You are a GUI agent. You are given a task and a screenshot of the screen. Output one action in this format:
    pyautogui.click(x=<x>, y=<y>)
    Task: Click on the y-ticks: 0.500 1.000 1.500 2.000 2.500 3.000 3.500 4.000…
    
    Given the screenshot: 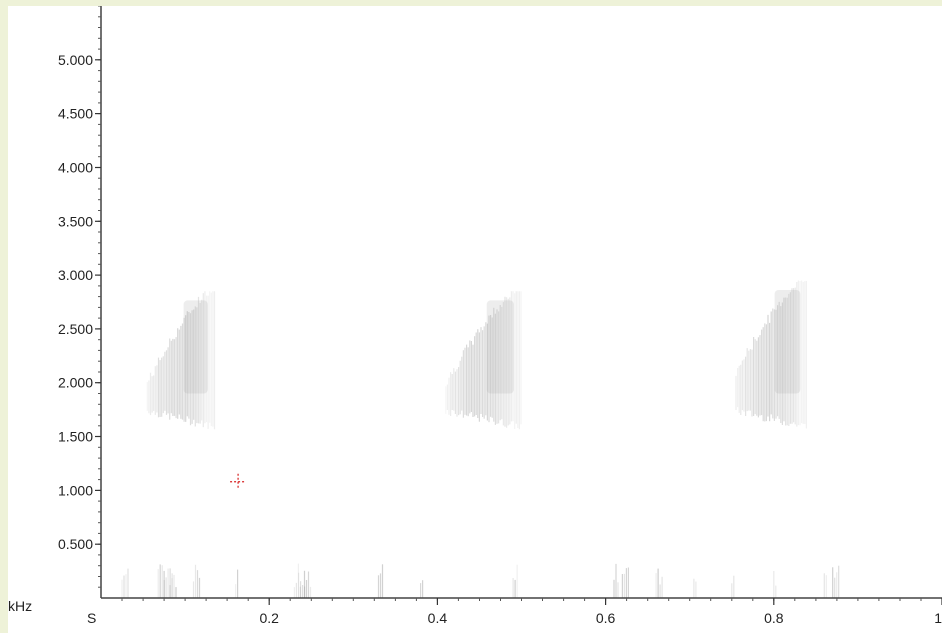 What is the action you would take?
    pyautogui.click(x=79, y=302)
    